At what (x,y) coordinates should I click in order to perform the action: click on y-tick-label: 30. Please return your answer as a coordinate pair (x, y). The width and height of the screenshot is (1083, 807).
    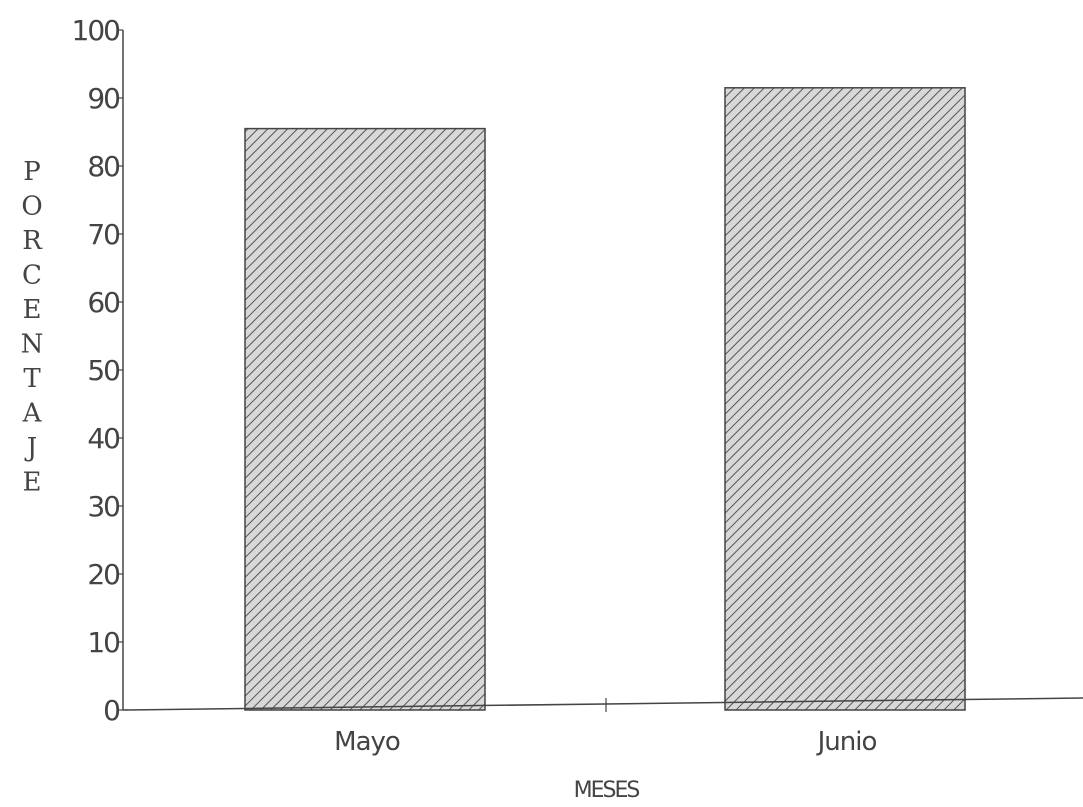
    Looking at the image, I should click on (103, 506).